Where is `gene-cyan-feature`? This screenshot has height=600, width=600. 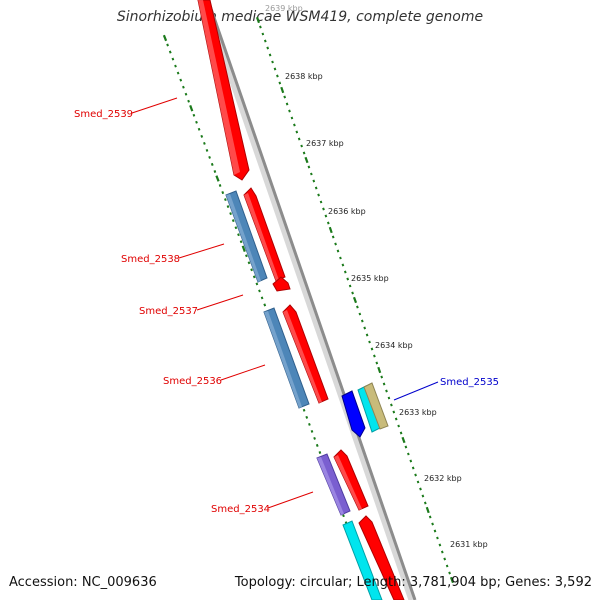
gene-cyan-feature is located at coordinates (362, 560).